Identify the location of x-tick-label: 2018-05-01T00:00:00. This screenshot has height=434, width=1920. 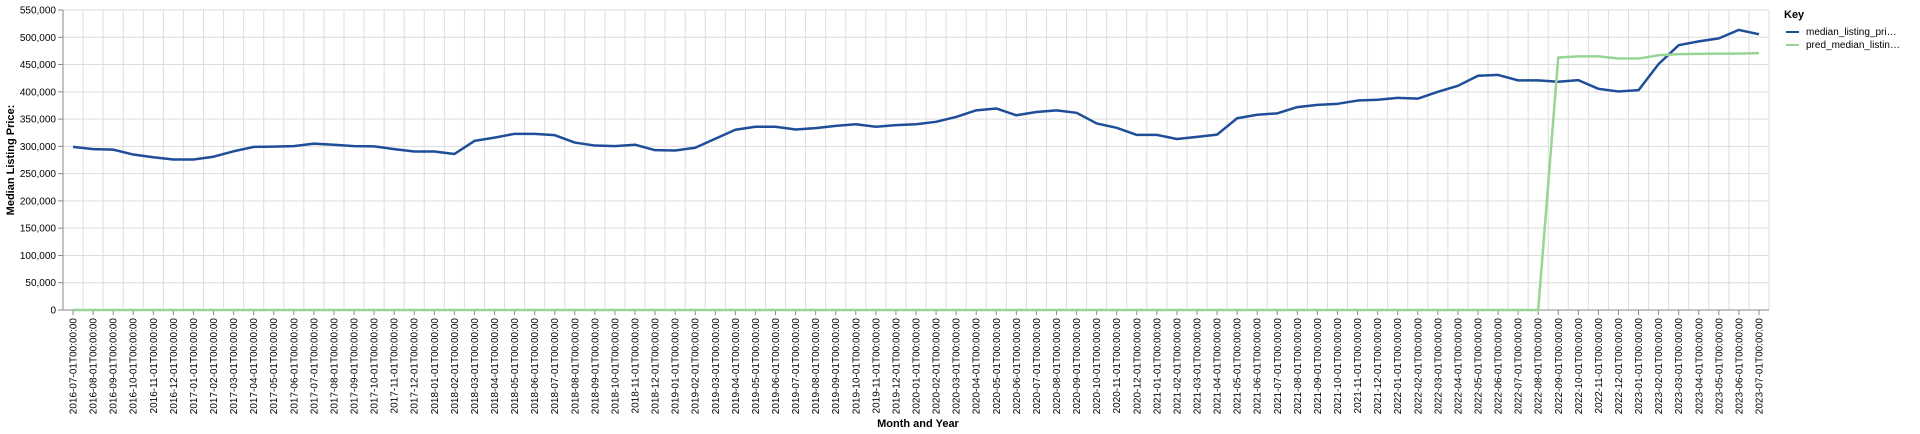
(515, 366).